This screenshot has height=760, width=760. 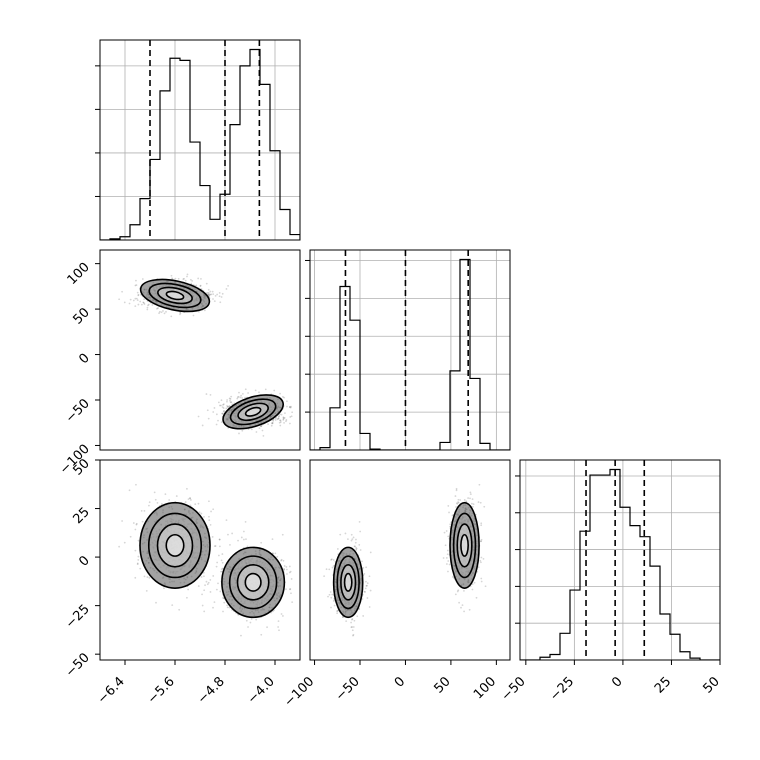 I want to click on x-tick-label: −5.6, so click(x=161, y=690).